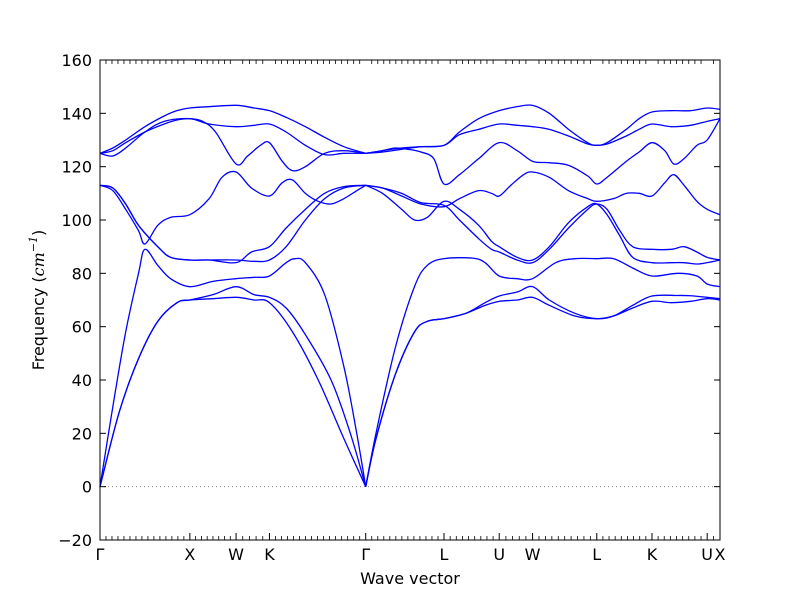 This screenshot has width=800, height=600. I want to click on y-tick-label: 140, so click(76, 113).